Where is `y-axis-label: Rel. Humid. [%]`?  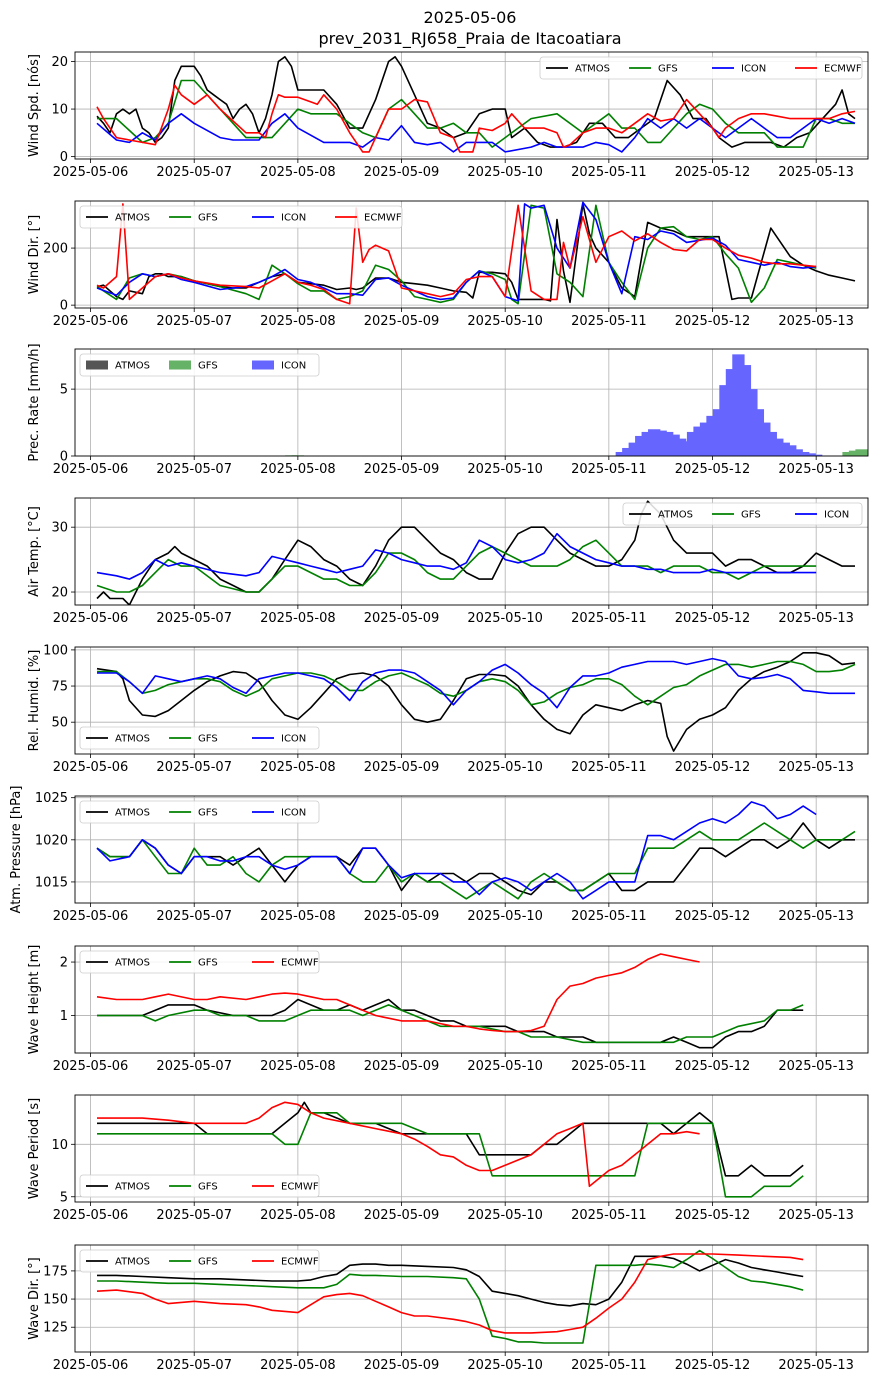 y-axis-label: Rel. Humid. [%] is located at coordinates (34, 701).